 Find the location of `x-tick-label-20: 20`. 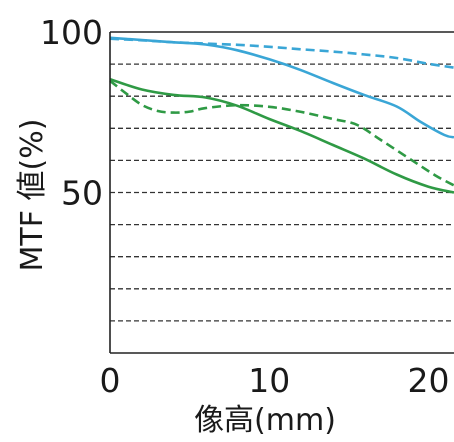

x-tick-label-20: 20 is located at coordinates (429, 380).